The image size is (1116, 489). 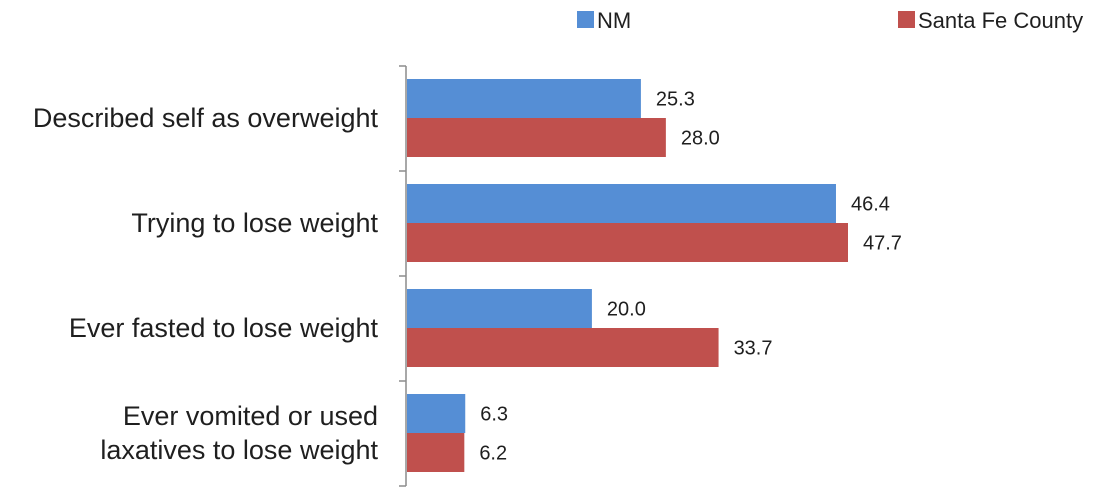 I want to click on legend-swatch-nm, so click(x=585, y=19).